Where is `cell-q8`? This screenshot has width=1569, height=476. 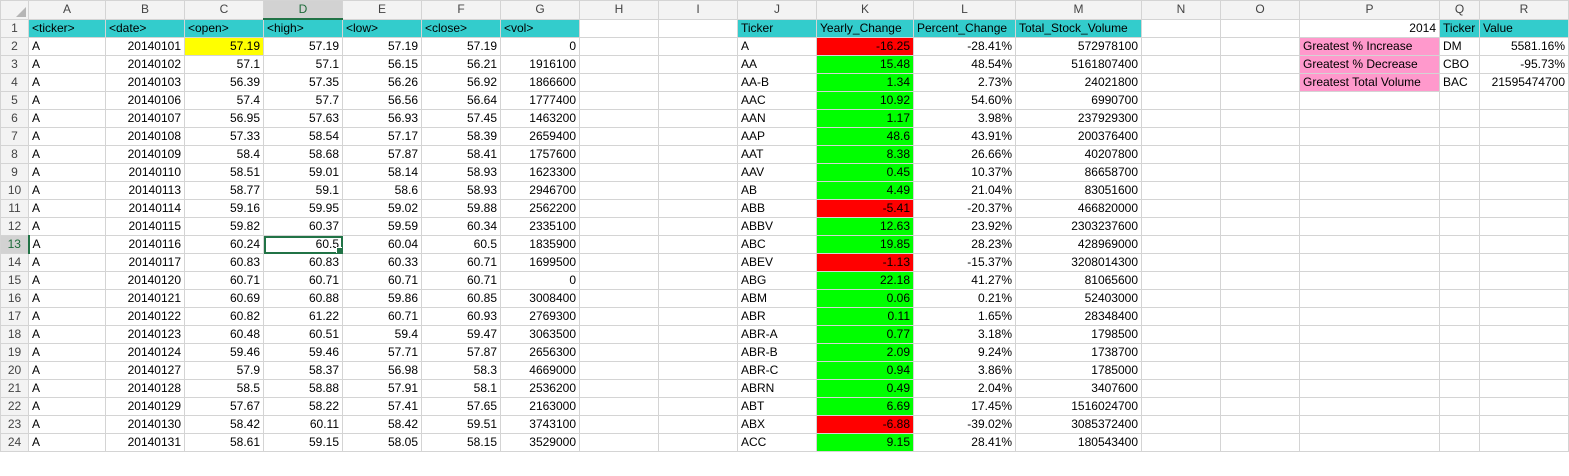
cell-q8 is located at coordinates (1459, 154).